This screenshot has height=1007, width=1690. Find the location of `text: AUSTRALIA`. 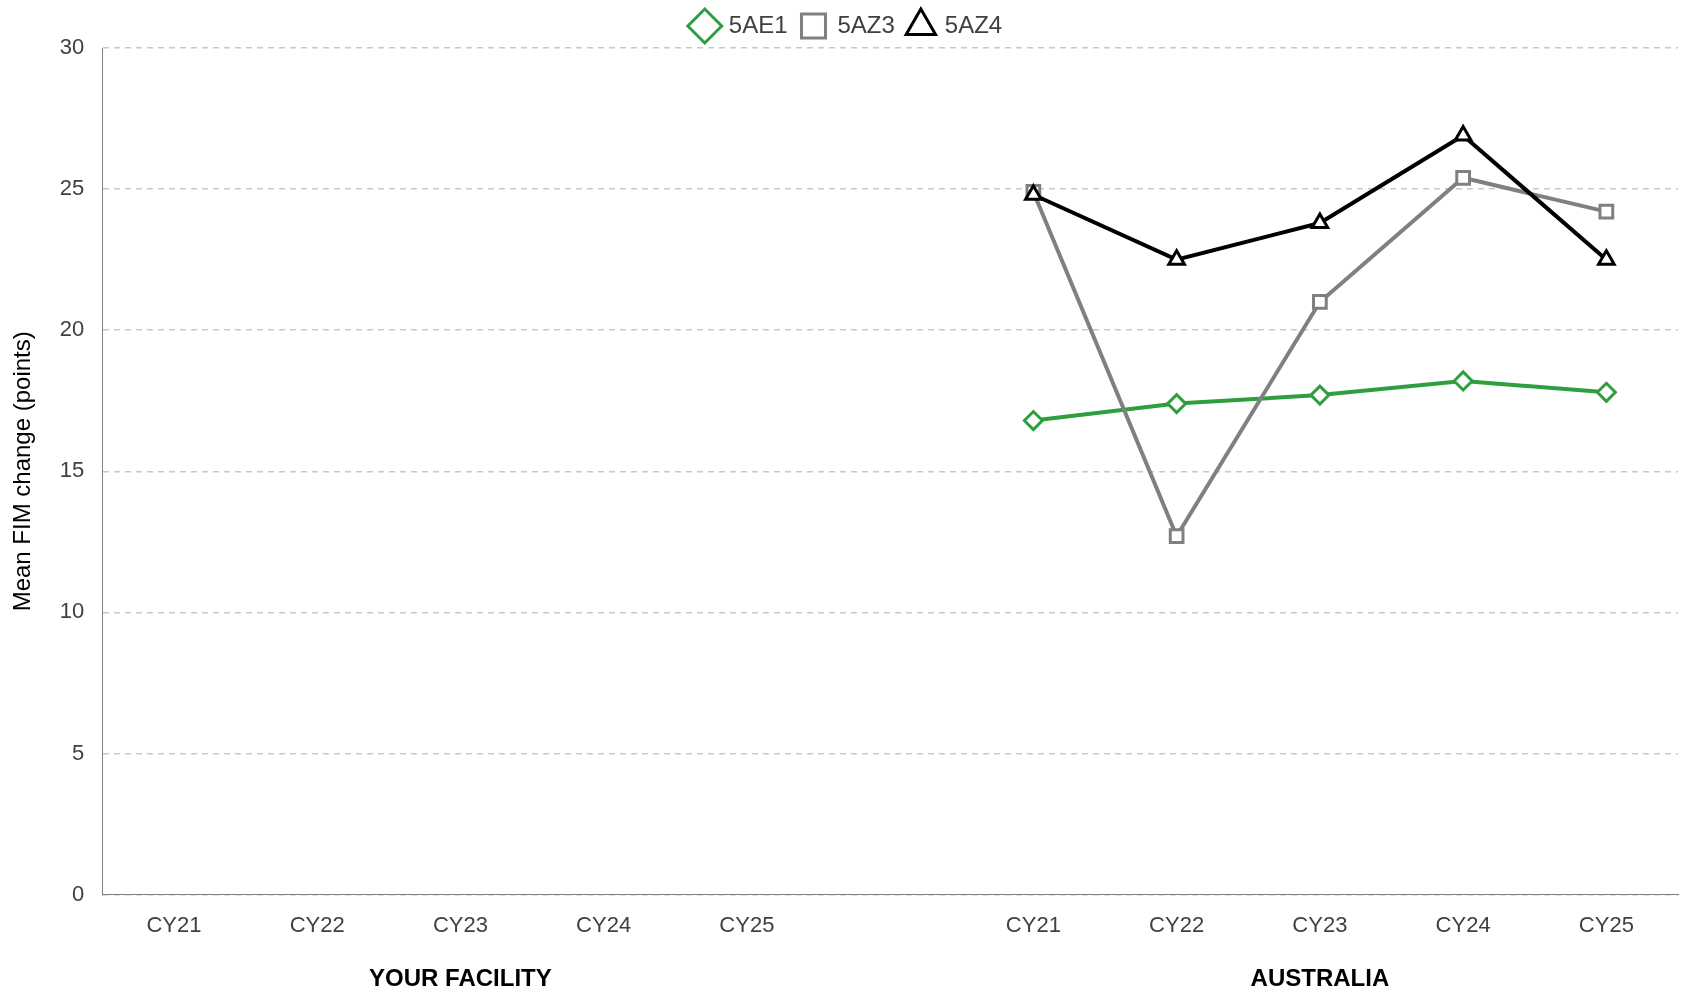

text: AUSTRALIA is located at coordinates (1320, 977).